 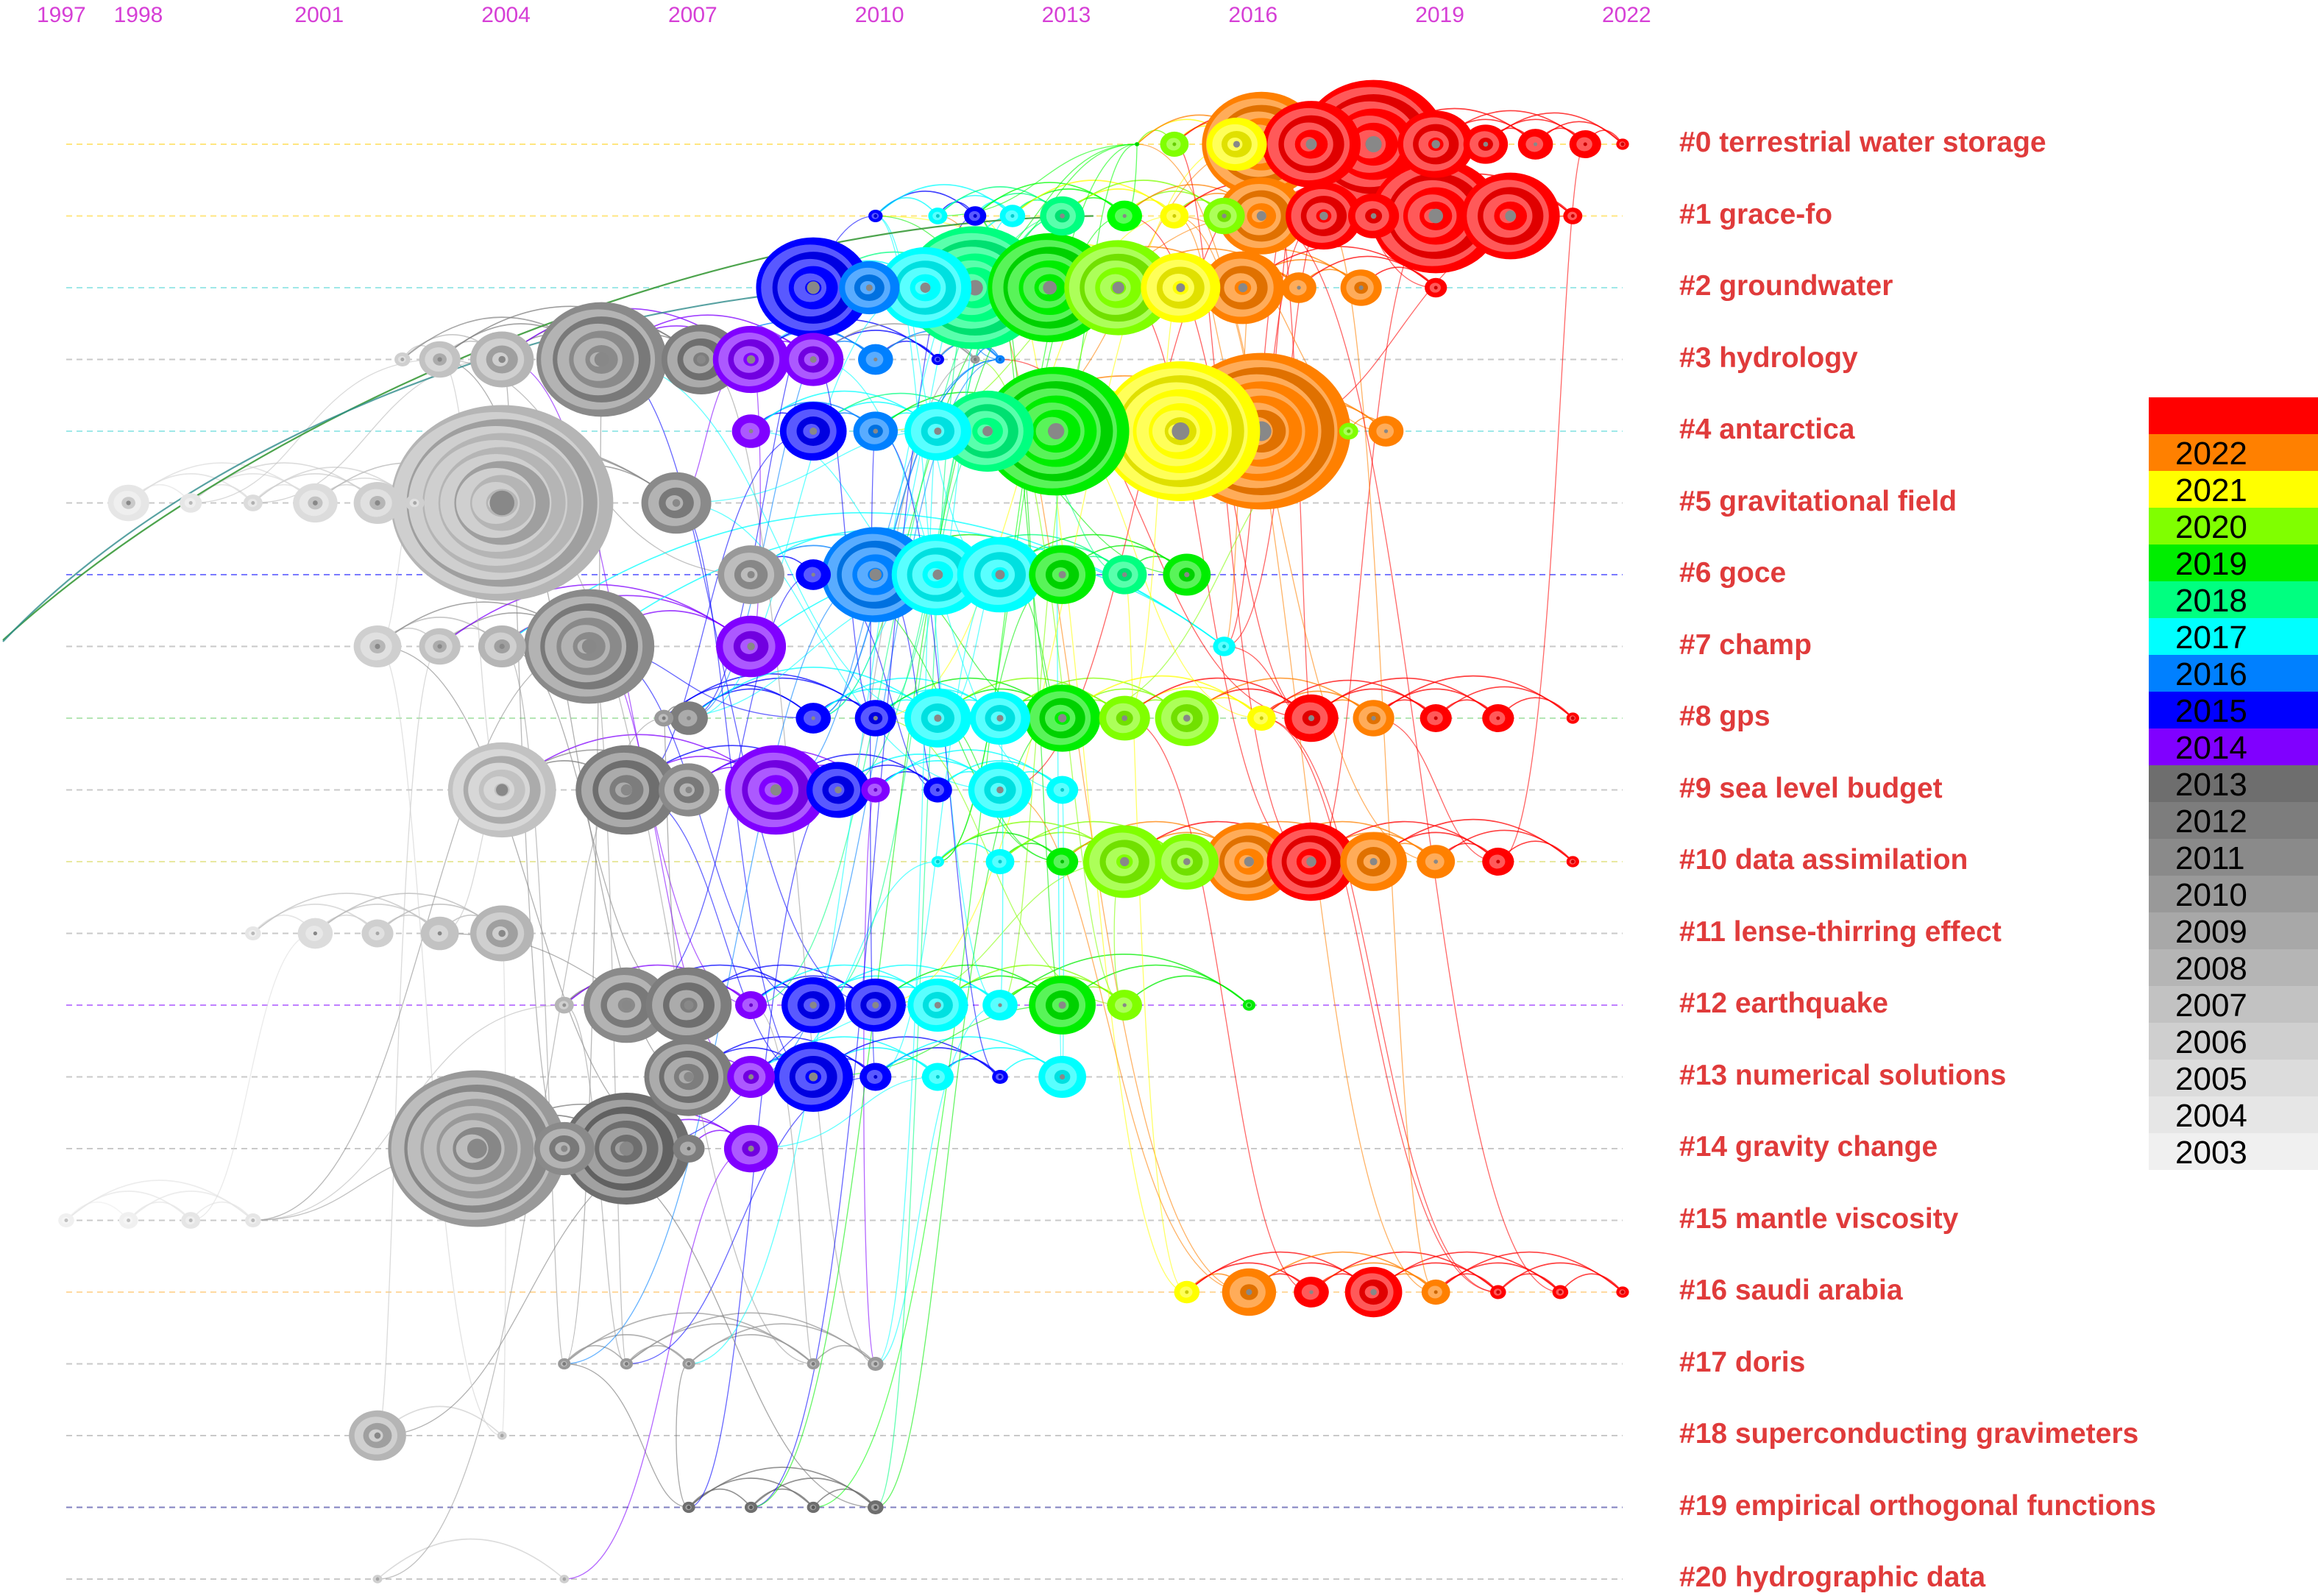 What do you see at coordinates (692, 15) in the screenshot?
I see `year-label: 2007` at bounding box center [692, 15].